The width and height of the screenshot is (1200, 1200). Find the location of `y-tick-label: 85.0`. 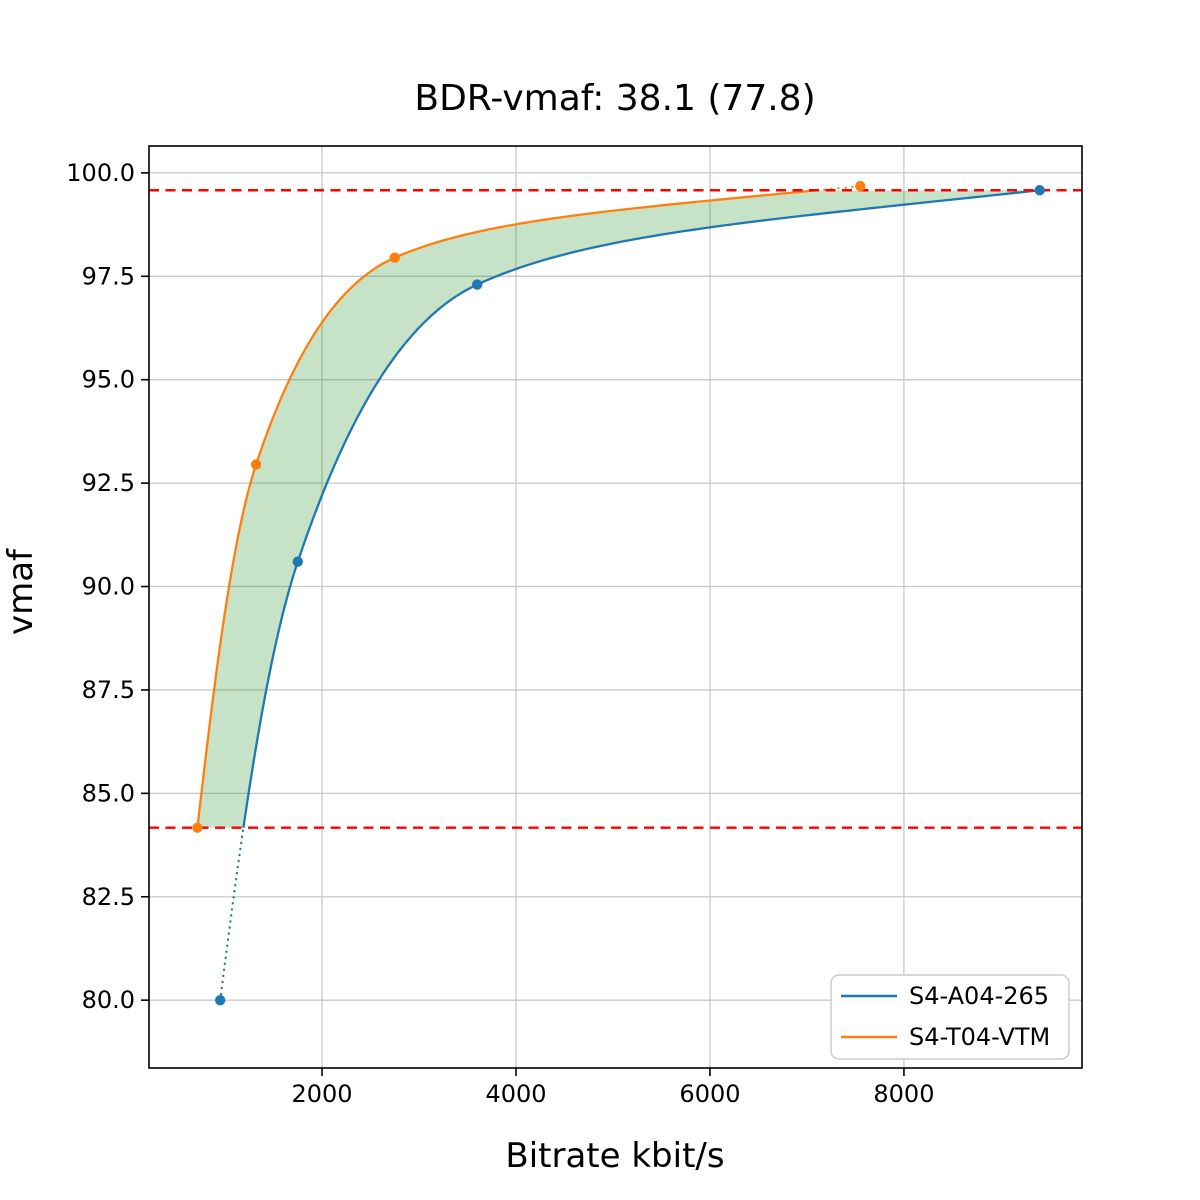

y-tick-label: 85.0 is located at coordinates (108, 793).